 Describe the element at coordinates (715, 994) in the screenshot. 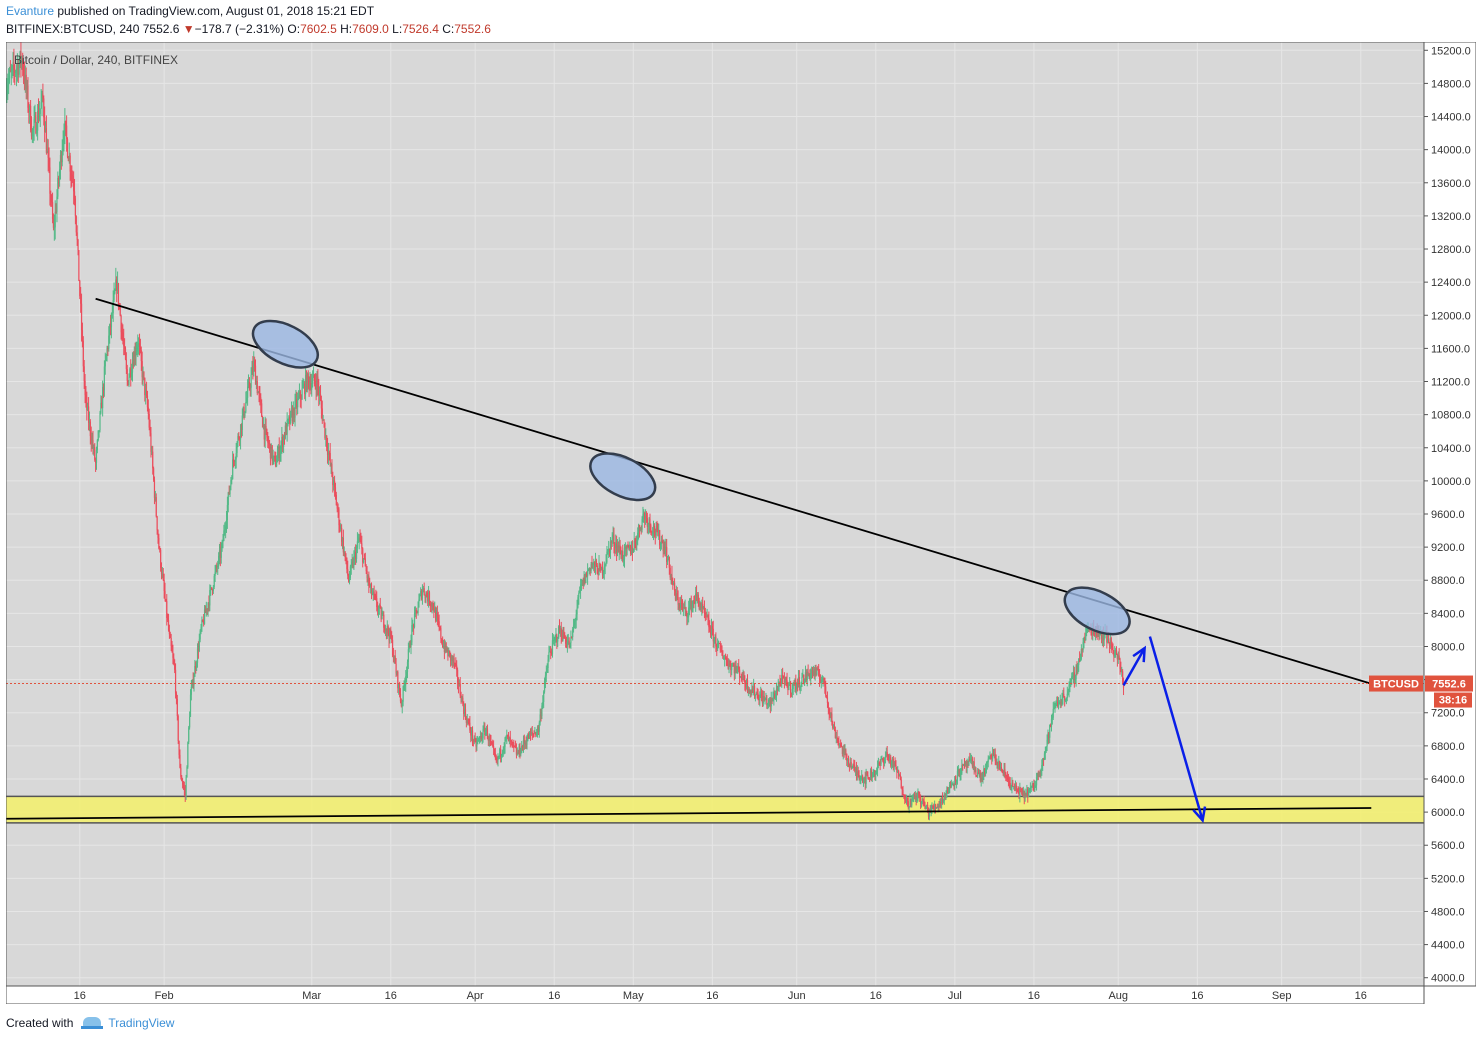

I see `time-axis` at that location.